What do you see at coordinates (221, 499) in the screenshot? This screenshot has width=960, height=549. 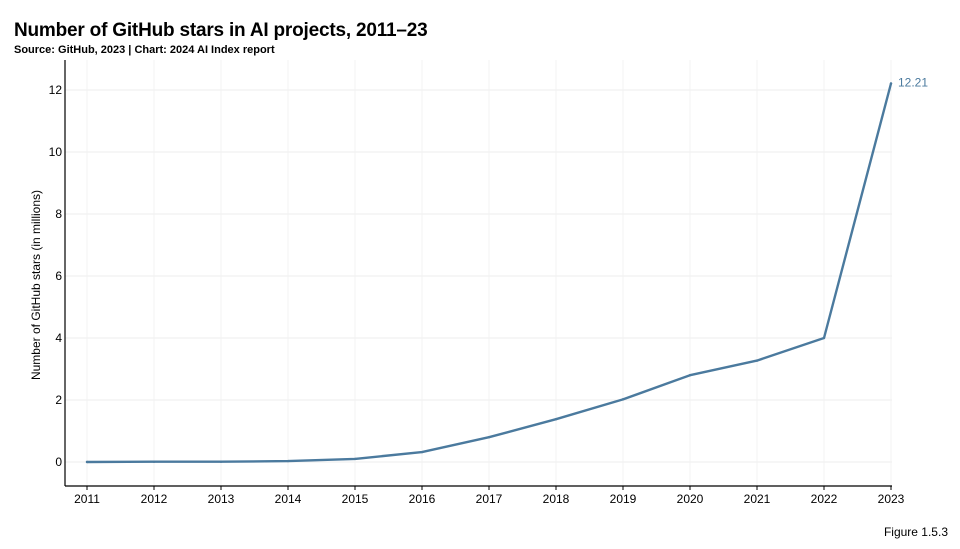 I see `x-tick-label: 2013` at bounding box center [221, 499].